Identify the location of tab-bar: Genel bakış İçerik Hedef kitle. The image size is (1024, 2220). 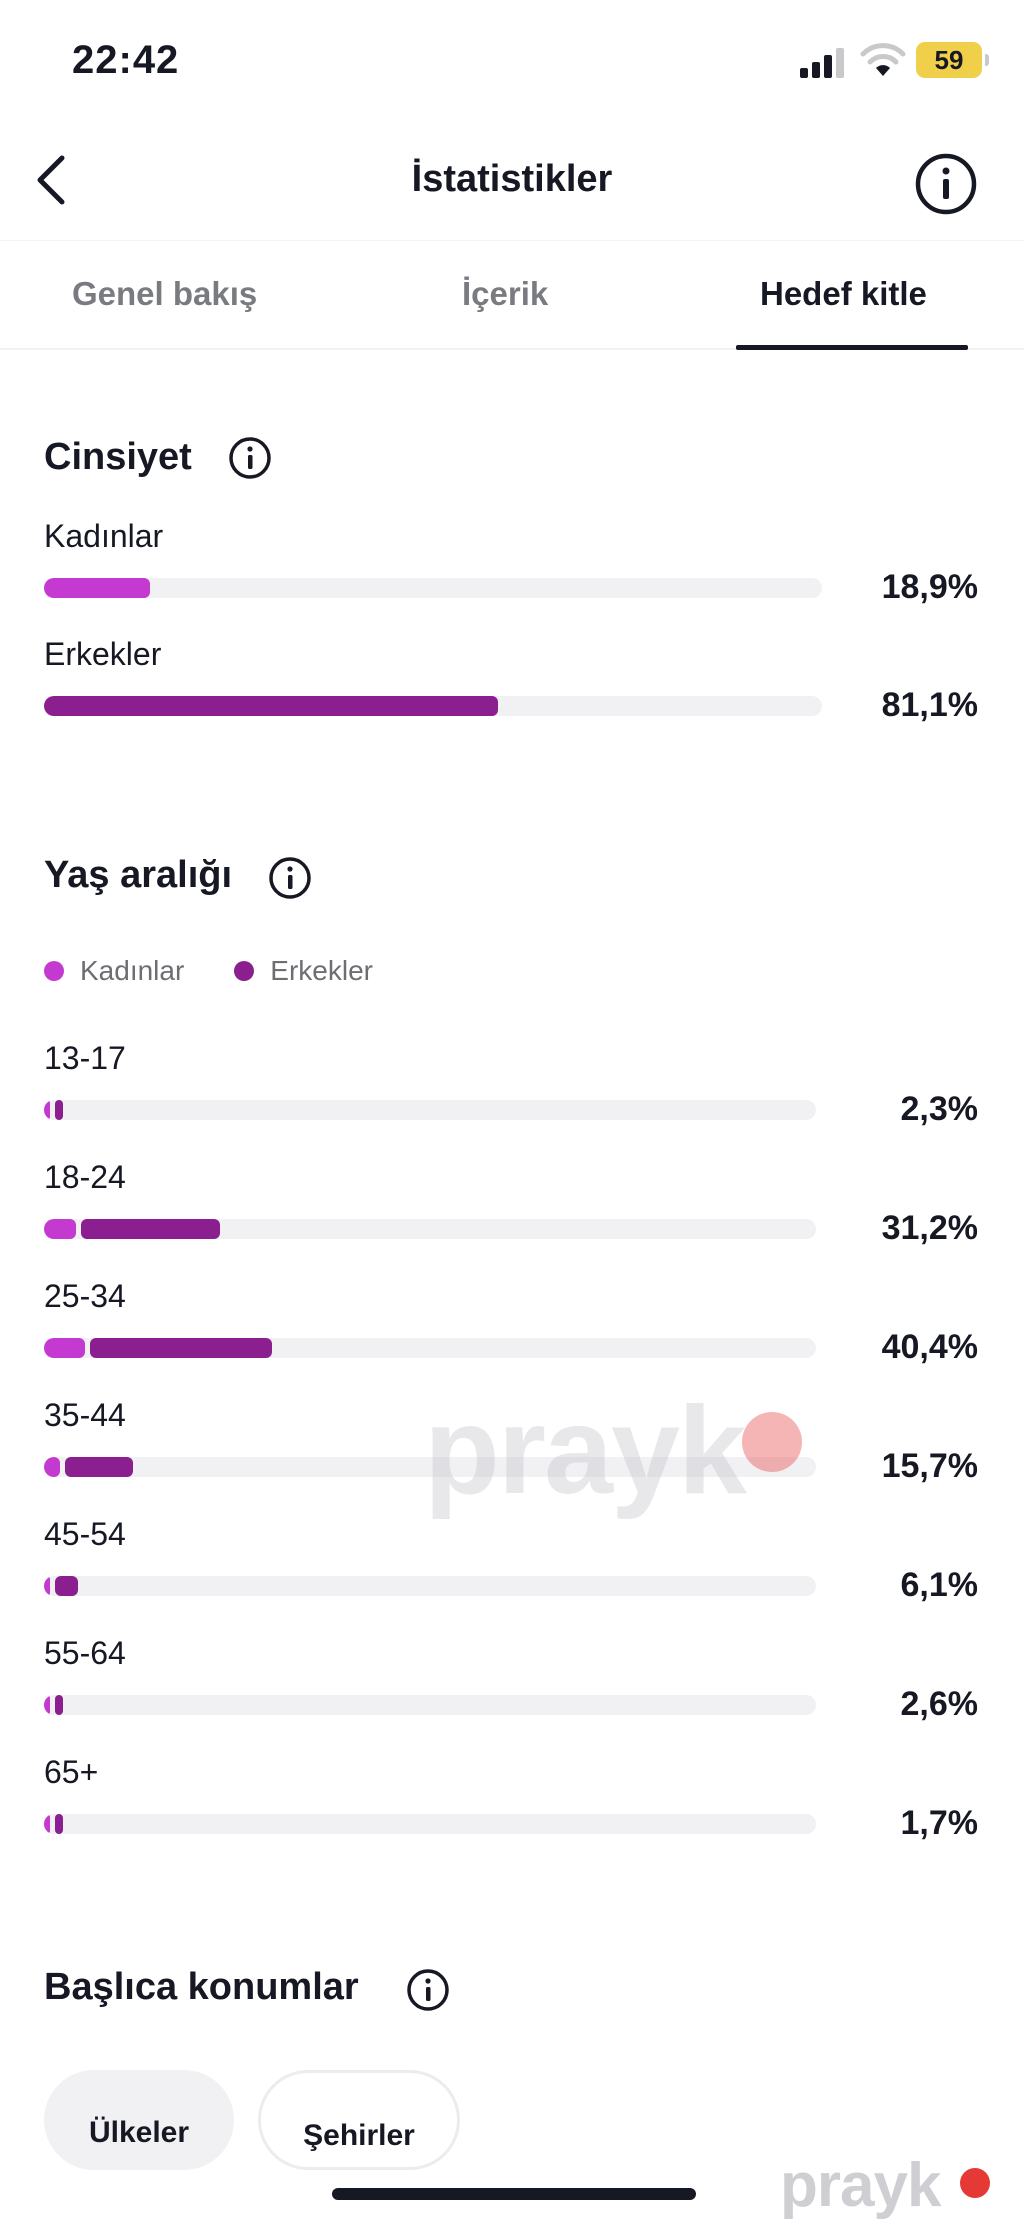
(512, 295).